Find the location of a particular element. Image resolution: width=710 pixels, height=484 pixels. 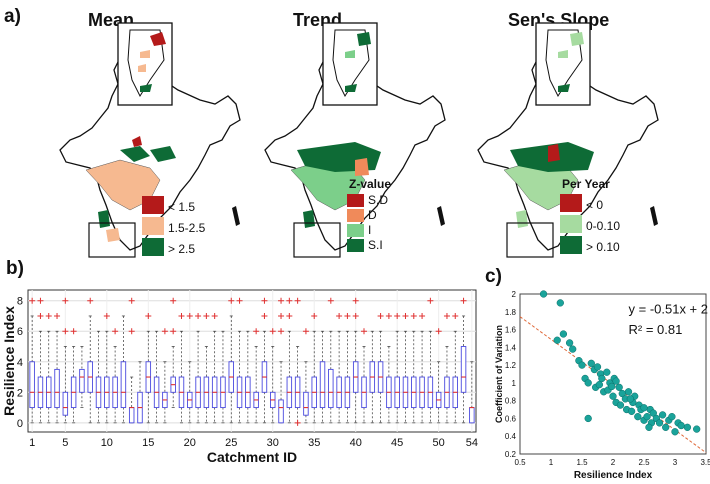

scatter-ytick: 2 is located at coordinates (514, 294).